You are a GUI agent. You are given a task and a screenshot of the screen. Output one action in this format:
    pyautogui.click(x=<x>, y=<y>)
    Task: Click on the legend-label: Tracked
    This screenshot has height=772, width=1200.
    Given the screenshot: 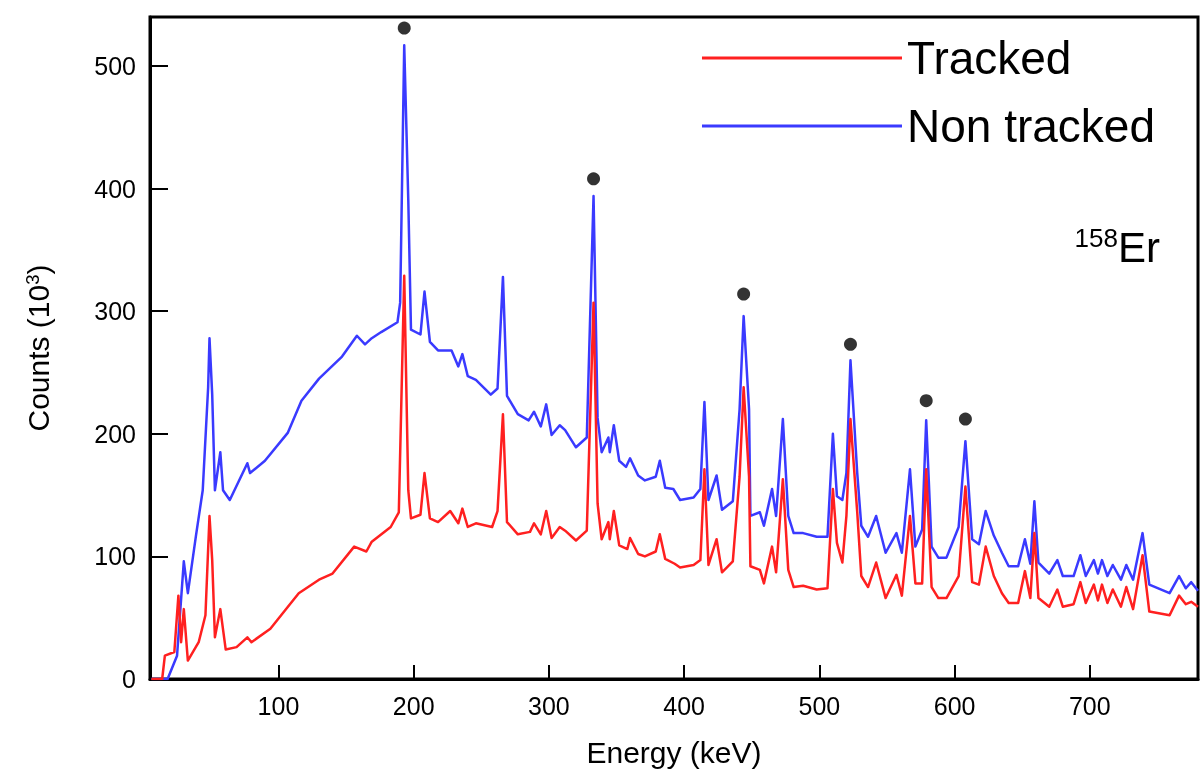 What is the action you would take?
    pyautogui.click(x=989, y=58)
    